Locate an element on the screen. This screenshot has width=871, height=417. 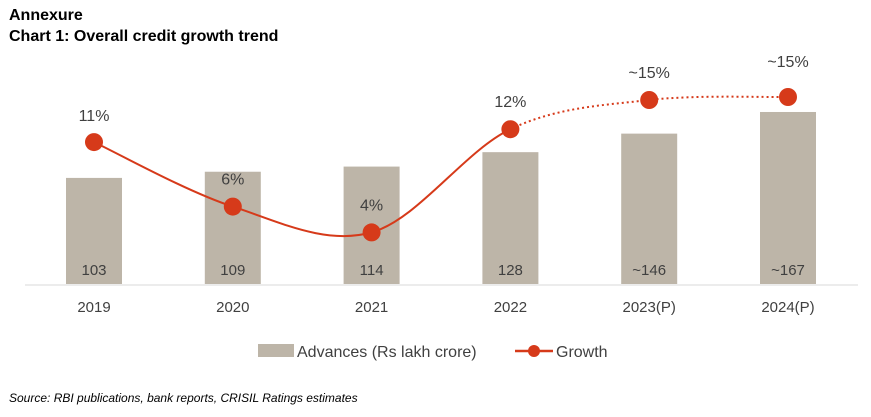
bar-label: 103 is located at coordinates (93, 270).